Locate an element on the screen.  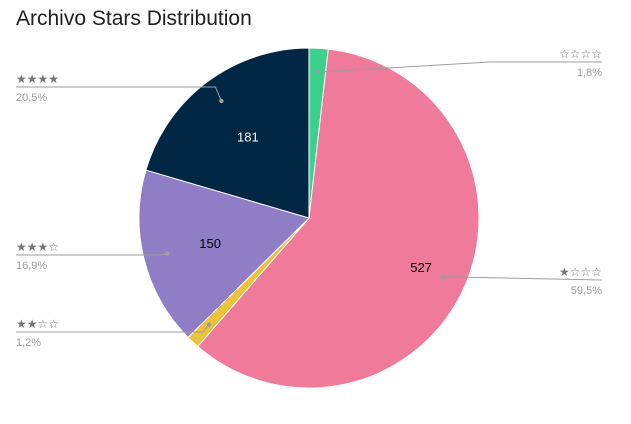
percent-label: 16,9% is located at coordinates (31, 266).